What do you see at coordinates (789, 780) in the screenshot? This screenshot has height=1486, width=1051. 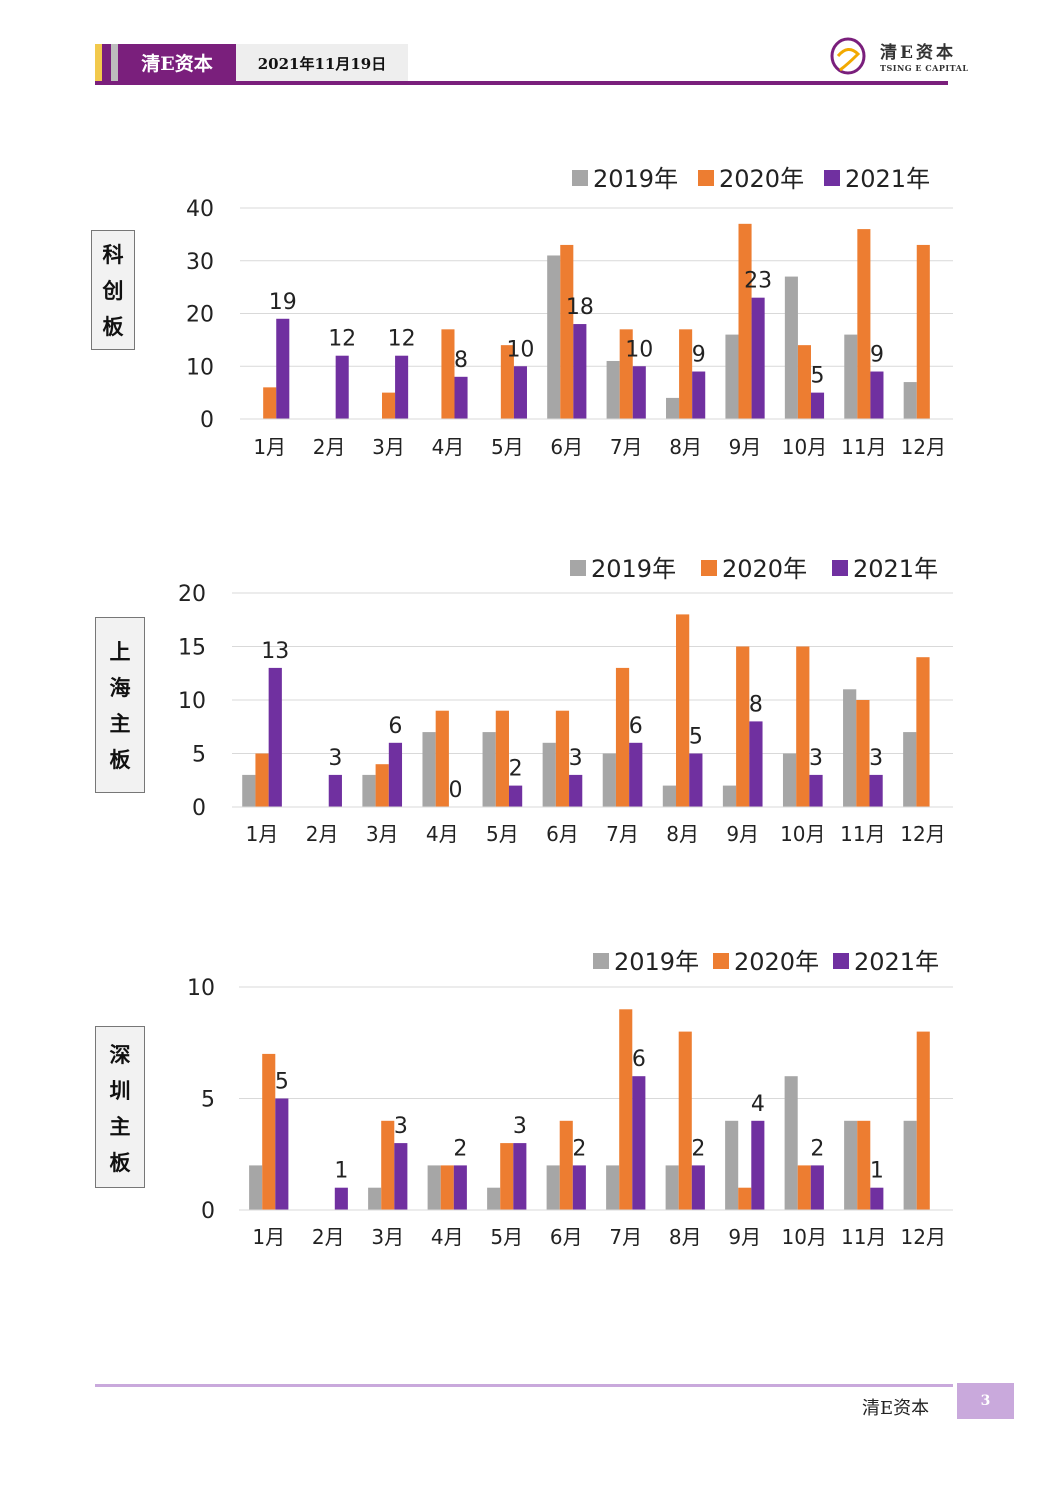 I see `bar-2019年-10月` at bounding box center [789, 780].